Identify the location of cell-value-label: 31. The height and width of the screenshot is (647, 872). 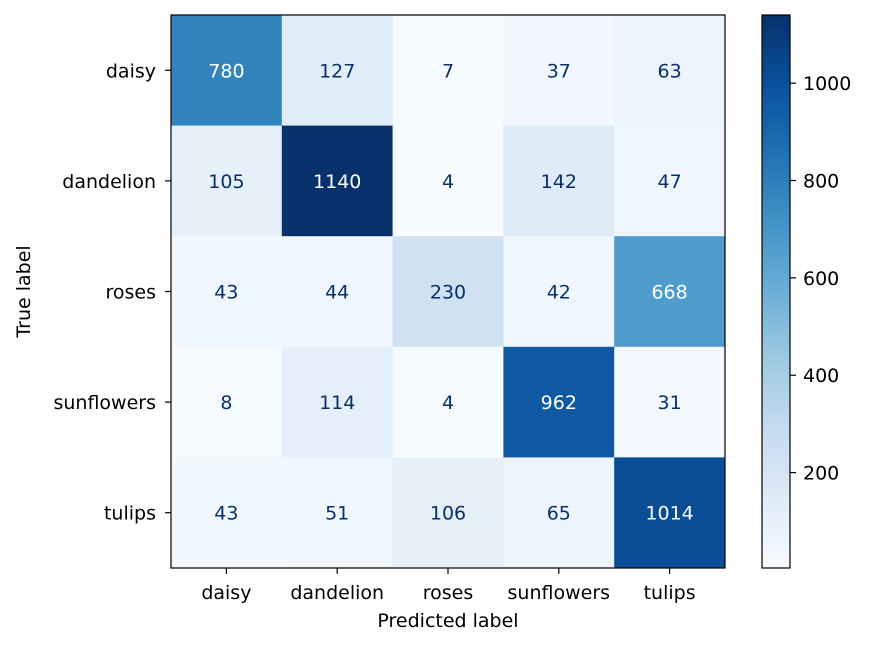
(670, 403).